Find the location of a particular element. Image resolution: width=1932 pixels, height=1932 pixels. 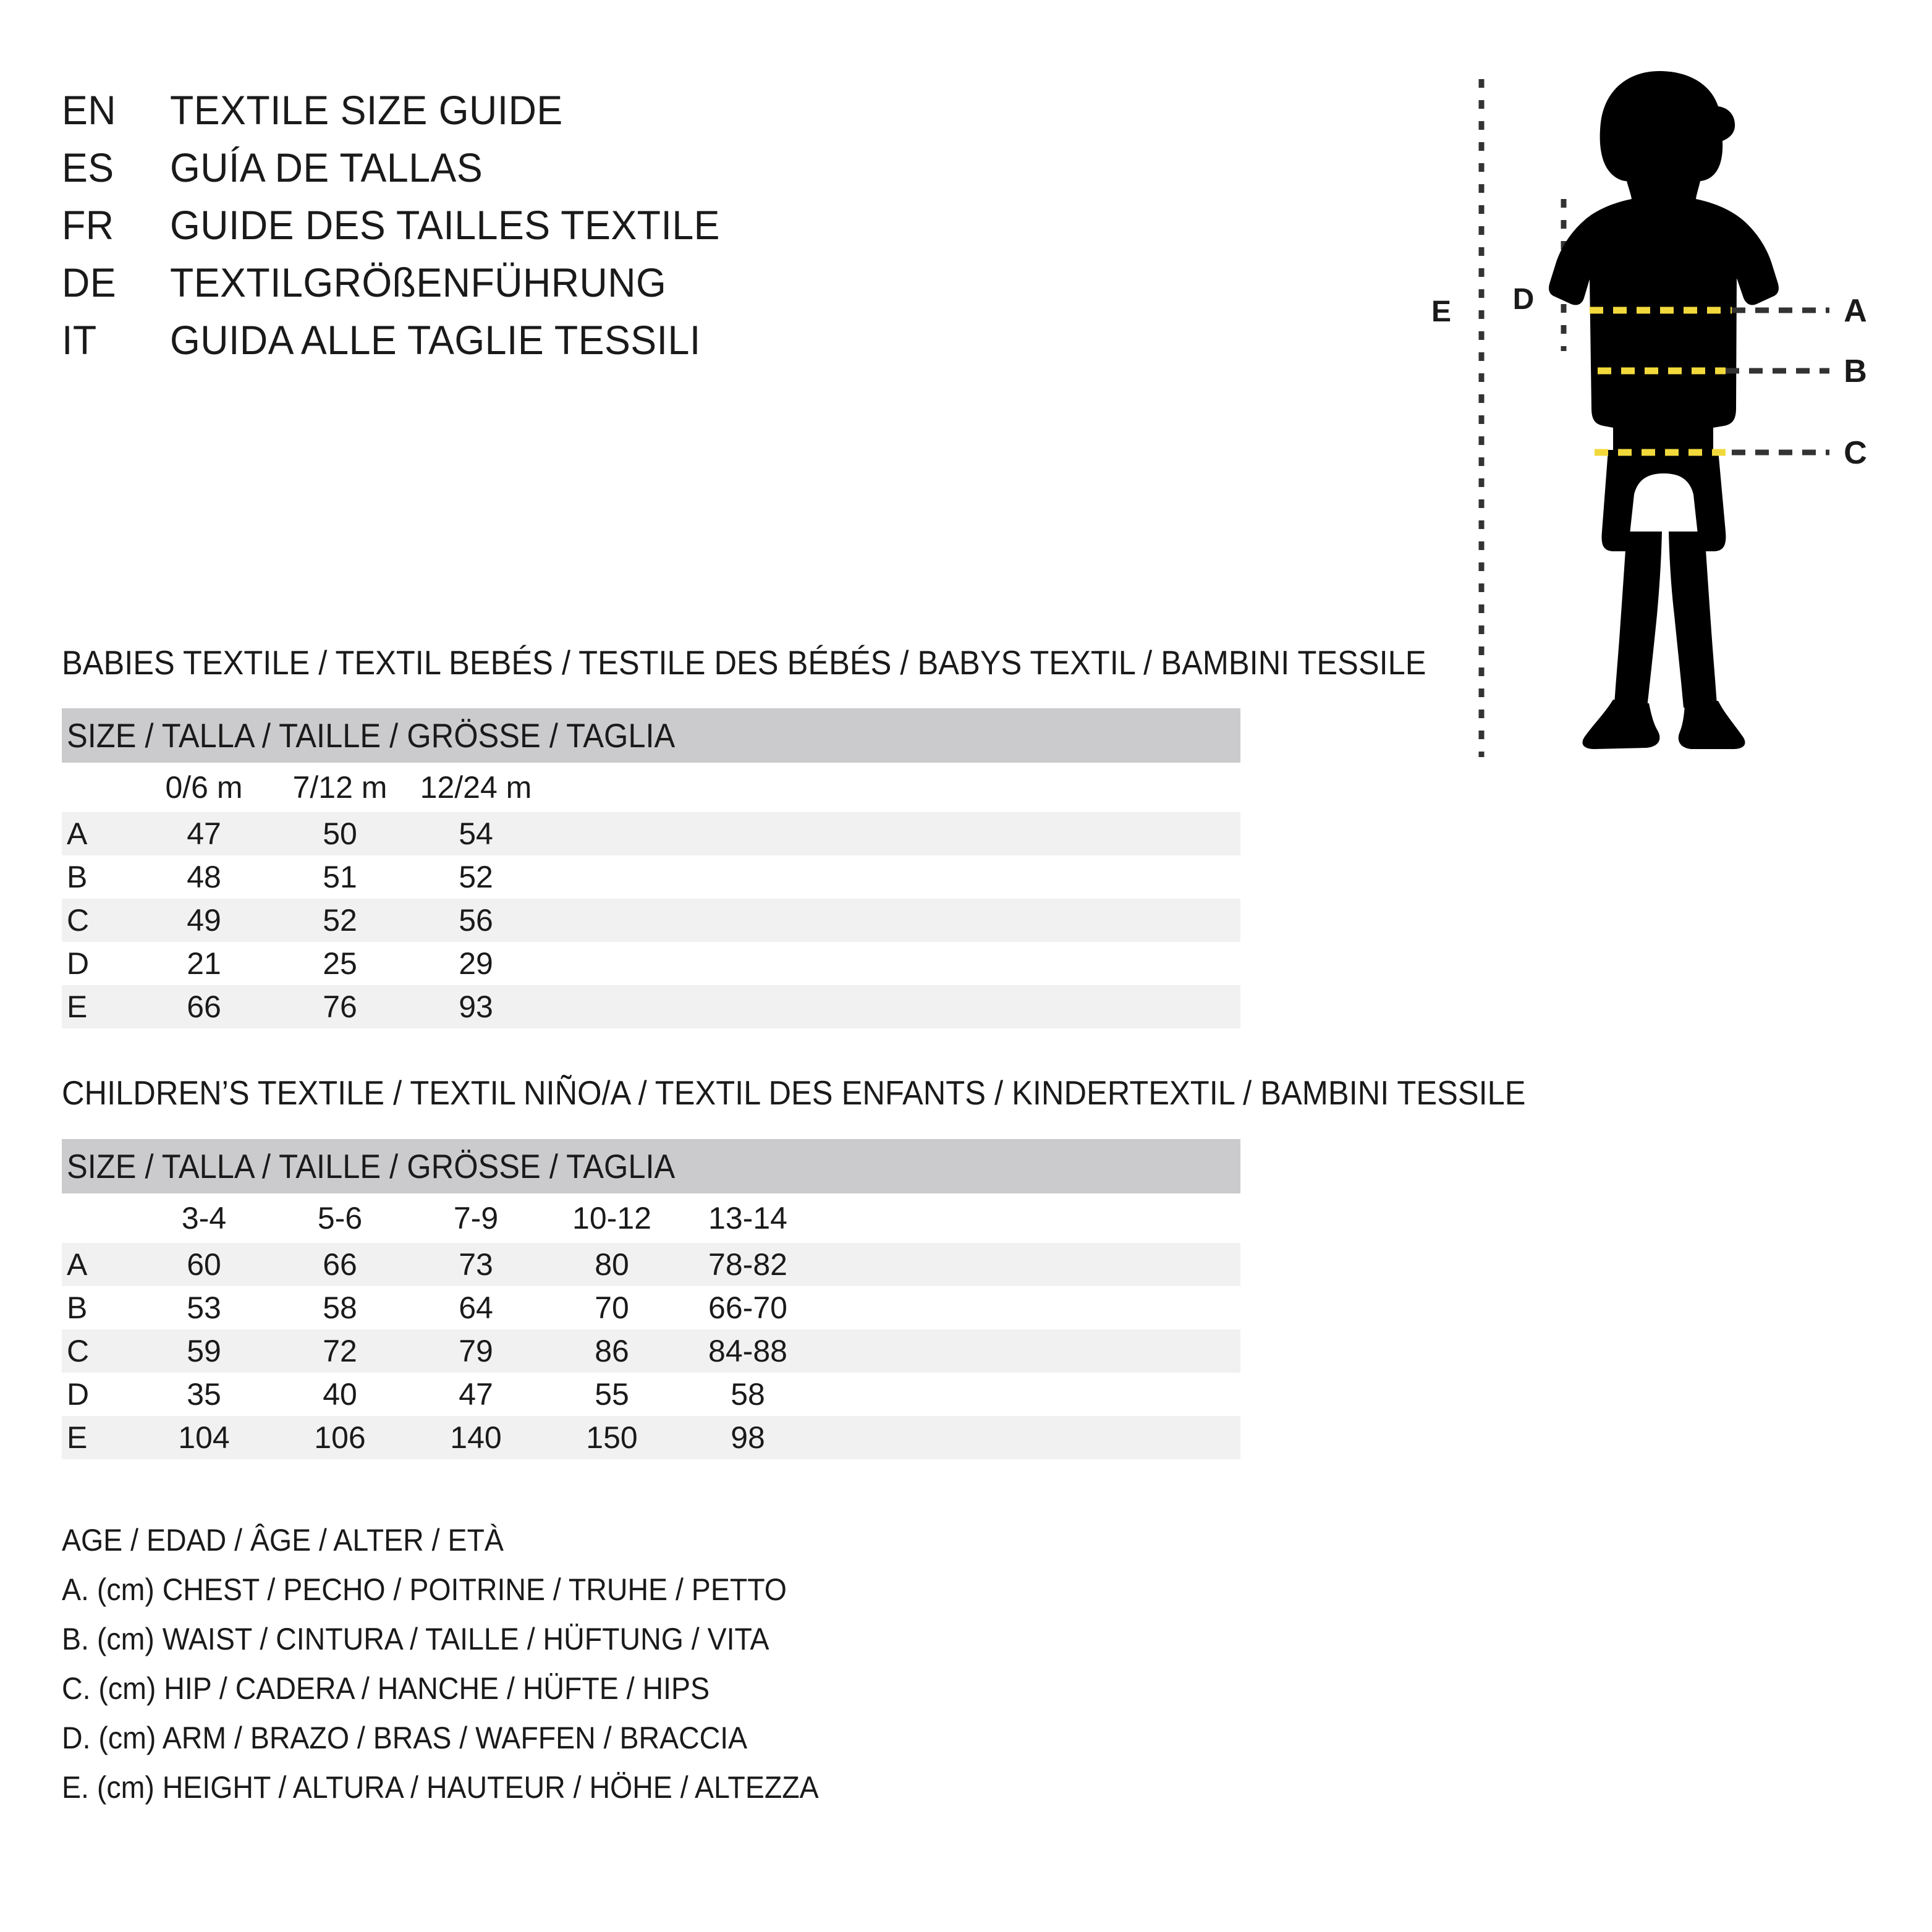

language-title-es: GUÍA DE TALLAS is located at coordinates (326, 167).